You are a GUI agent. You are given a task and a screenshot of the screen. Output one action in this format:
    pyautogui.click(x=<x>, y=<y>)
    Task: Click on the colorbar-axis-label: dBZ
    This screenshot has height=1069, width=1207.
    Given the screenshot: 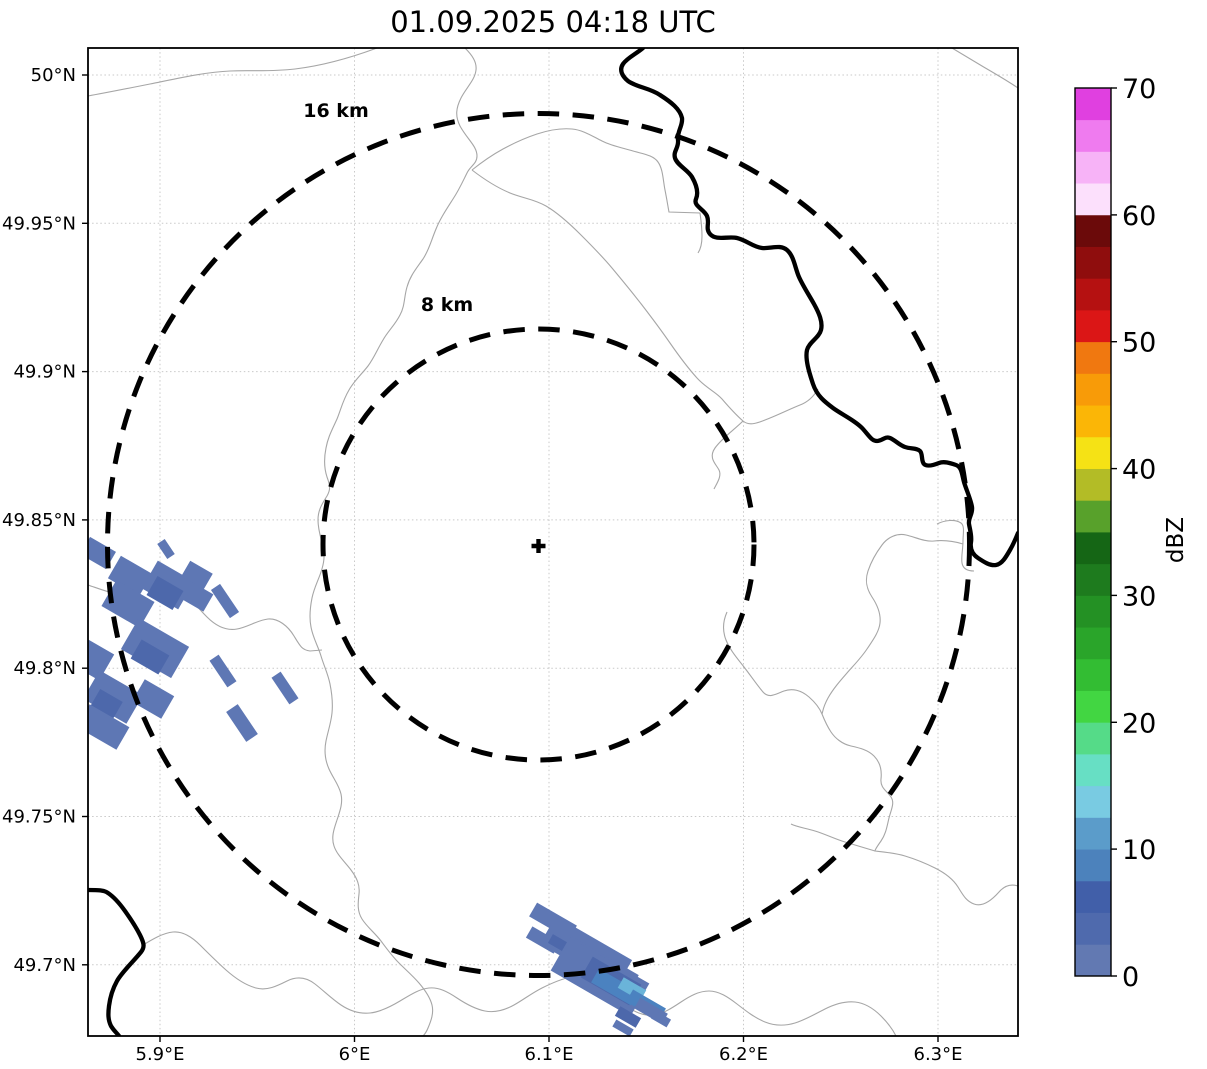 What is the action you would take?
    pyautogui.click(x=1176, y=540)
    